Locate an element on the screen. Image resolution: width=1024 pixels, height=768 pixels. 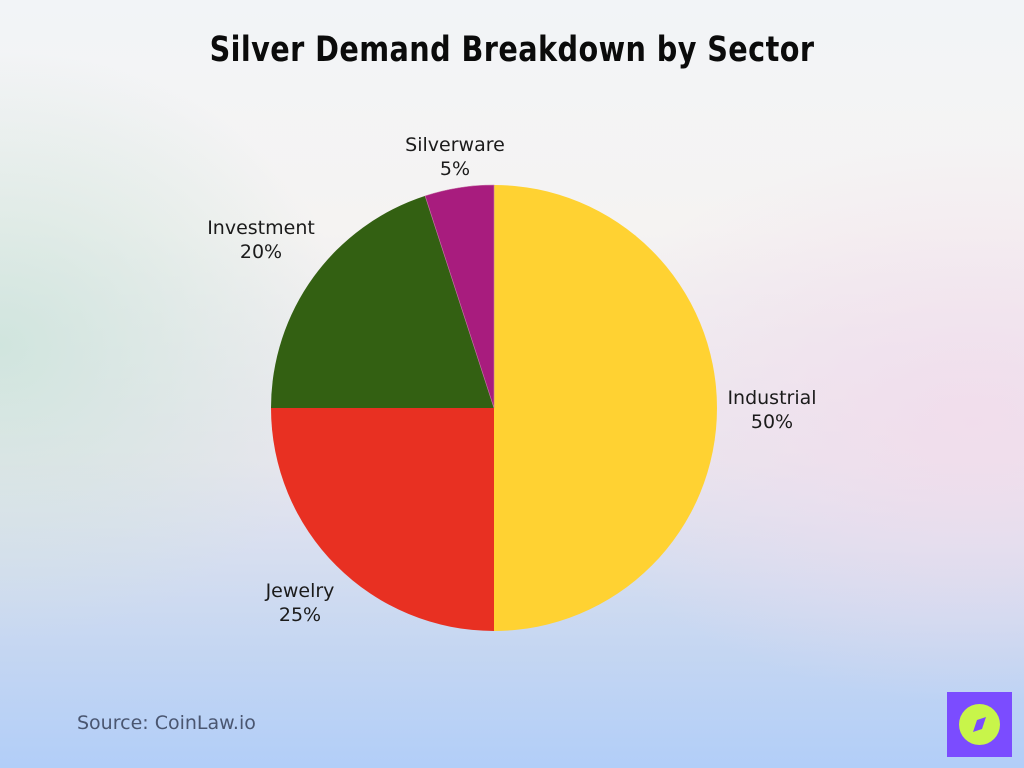
slice-silverware is located at coordinates (459, 296).